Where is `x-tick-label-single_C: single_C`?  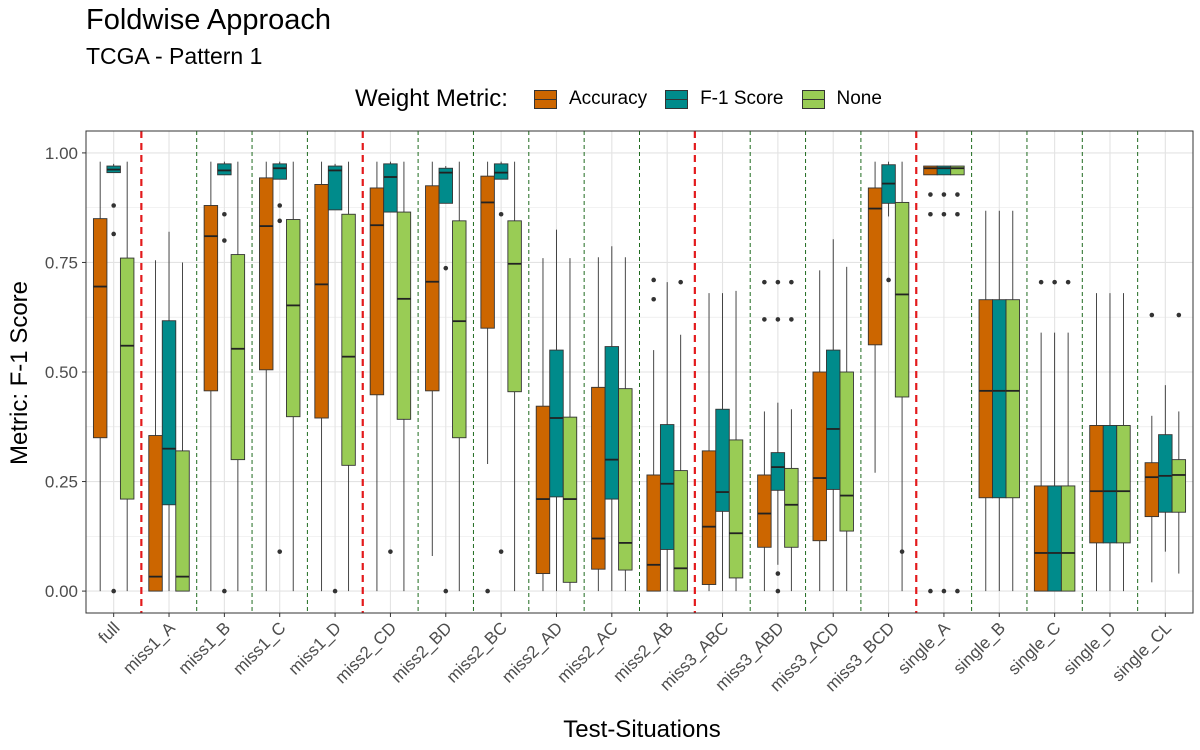 x-tick-label-single_C: single_C is located at coordinates (1034, 648).